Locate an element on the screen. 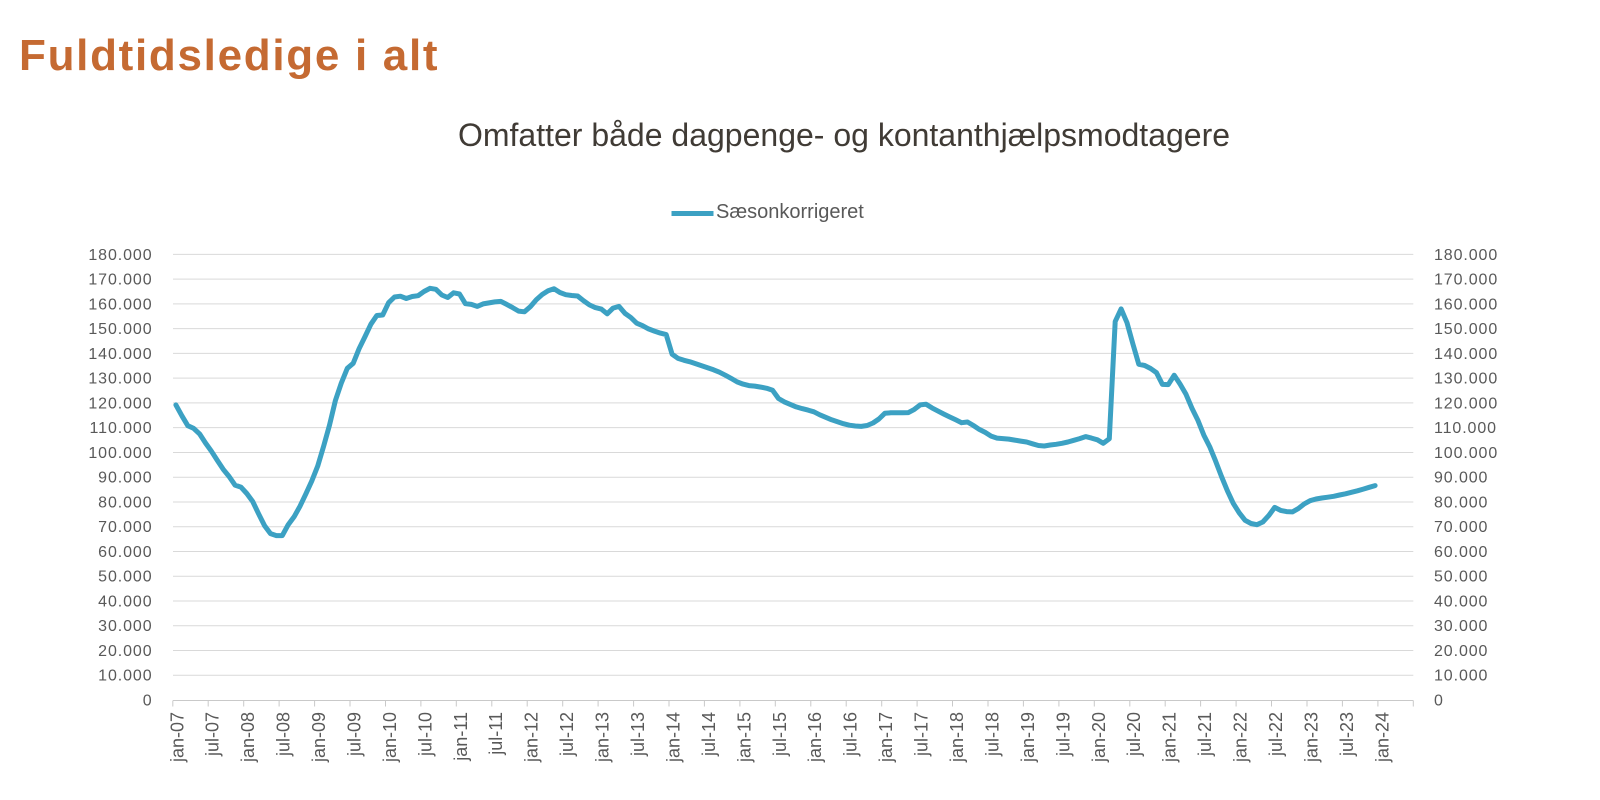 This screenshot has width=1600, height=800. svg-text: jul-23 is located at coordinates (1347, 734).